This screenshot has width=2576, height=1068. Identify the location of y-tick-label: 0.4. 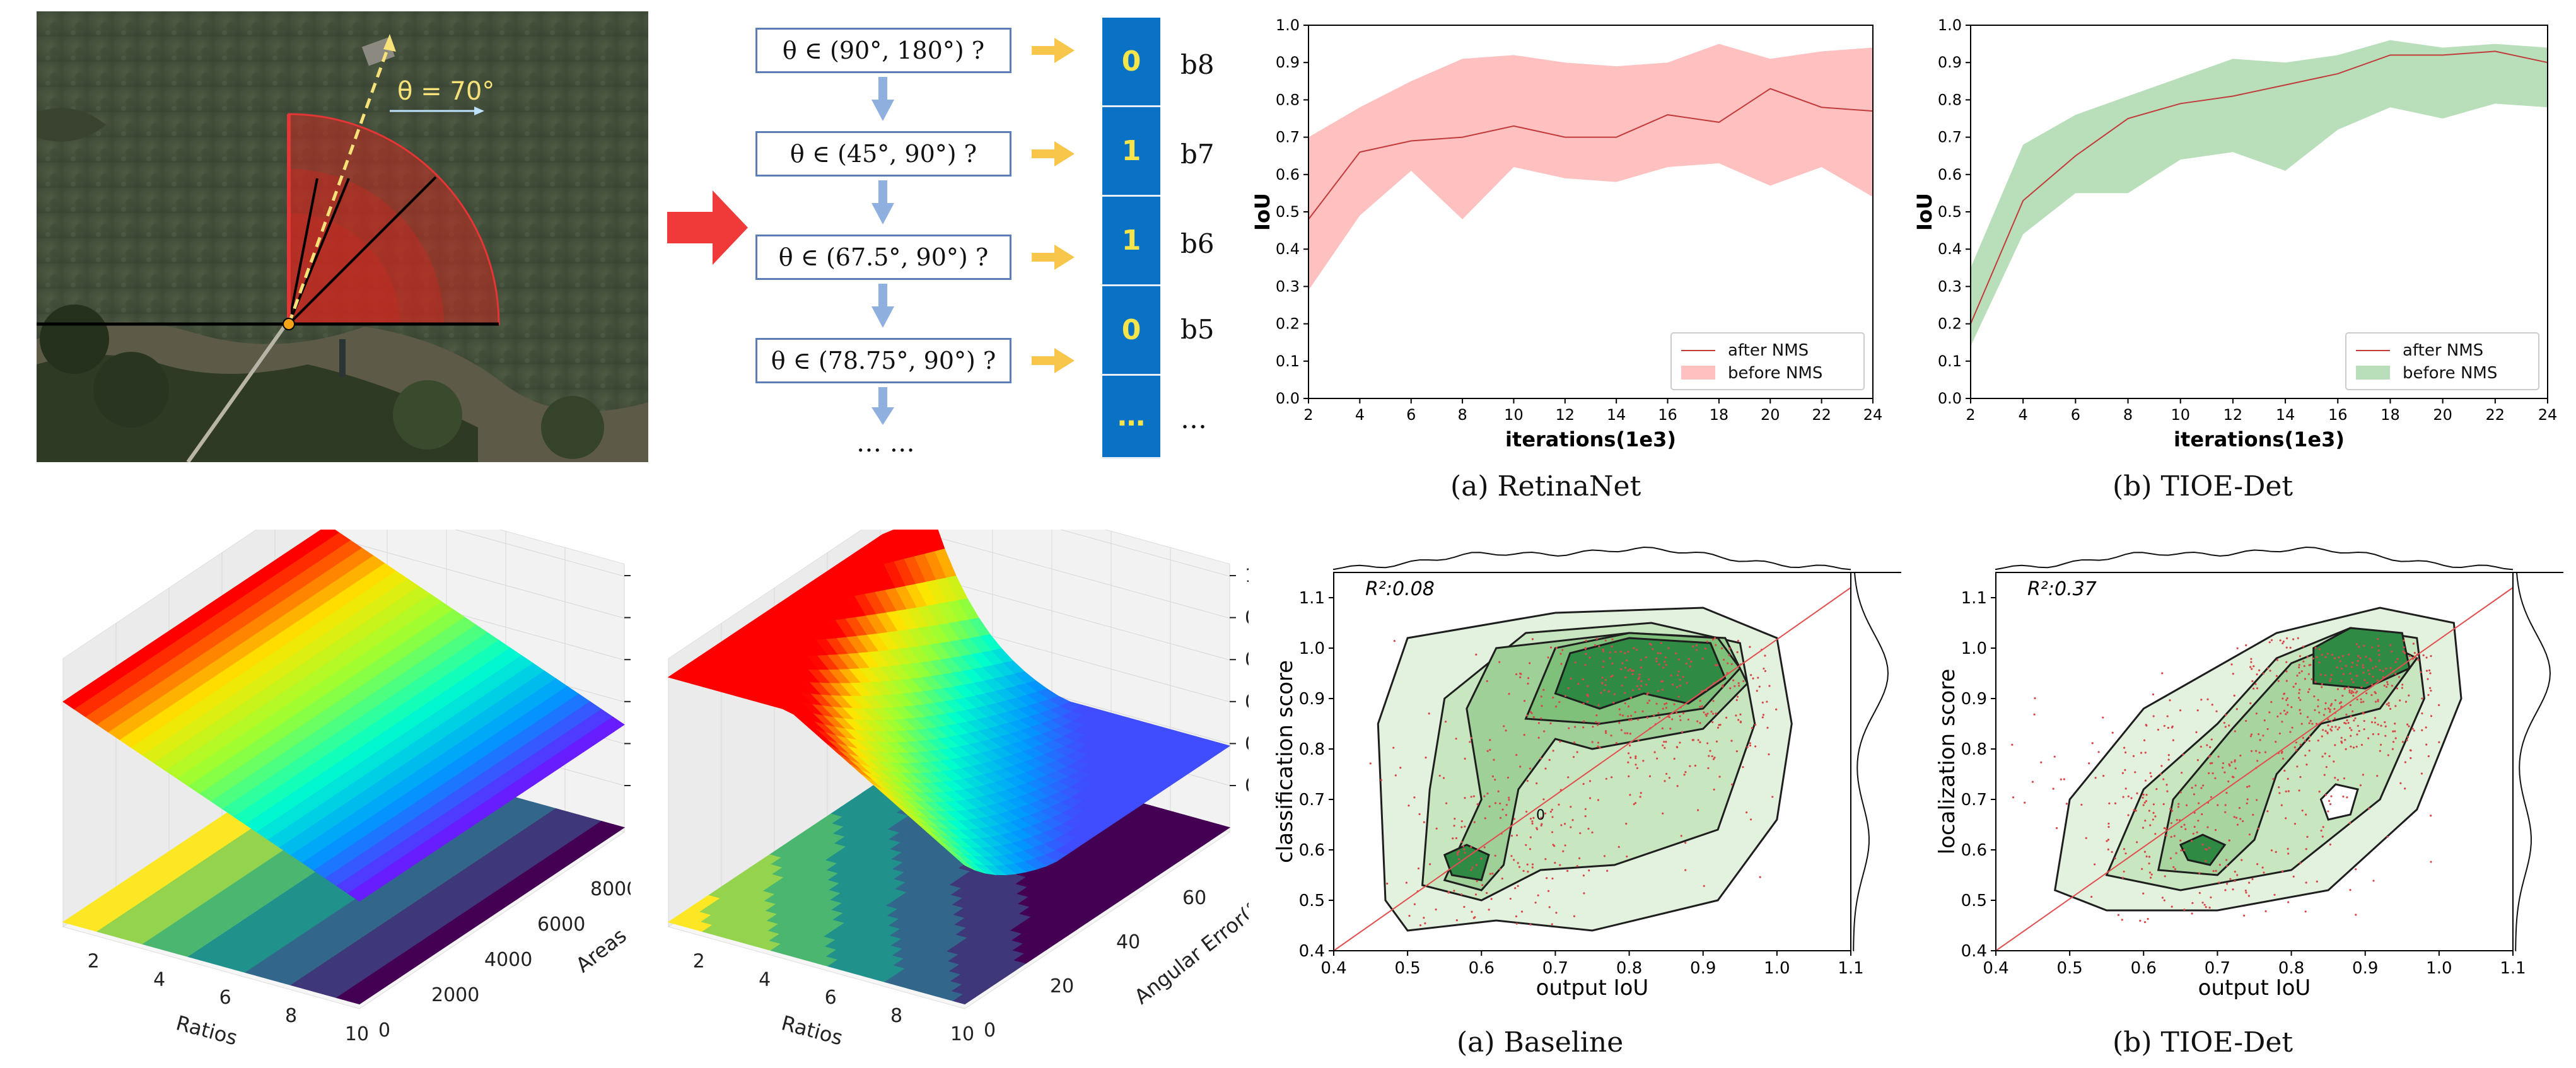
(1974, 951).